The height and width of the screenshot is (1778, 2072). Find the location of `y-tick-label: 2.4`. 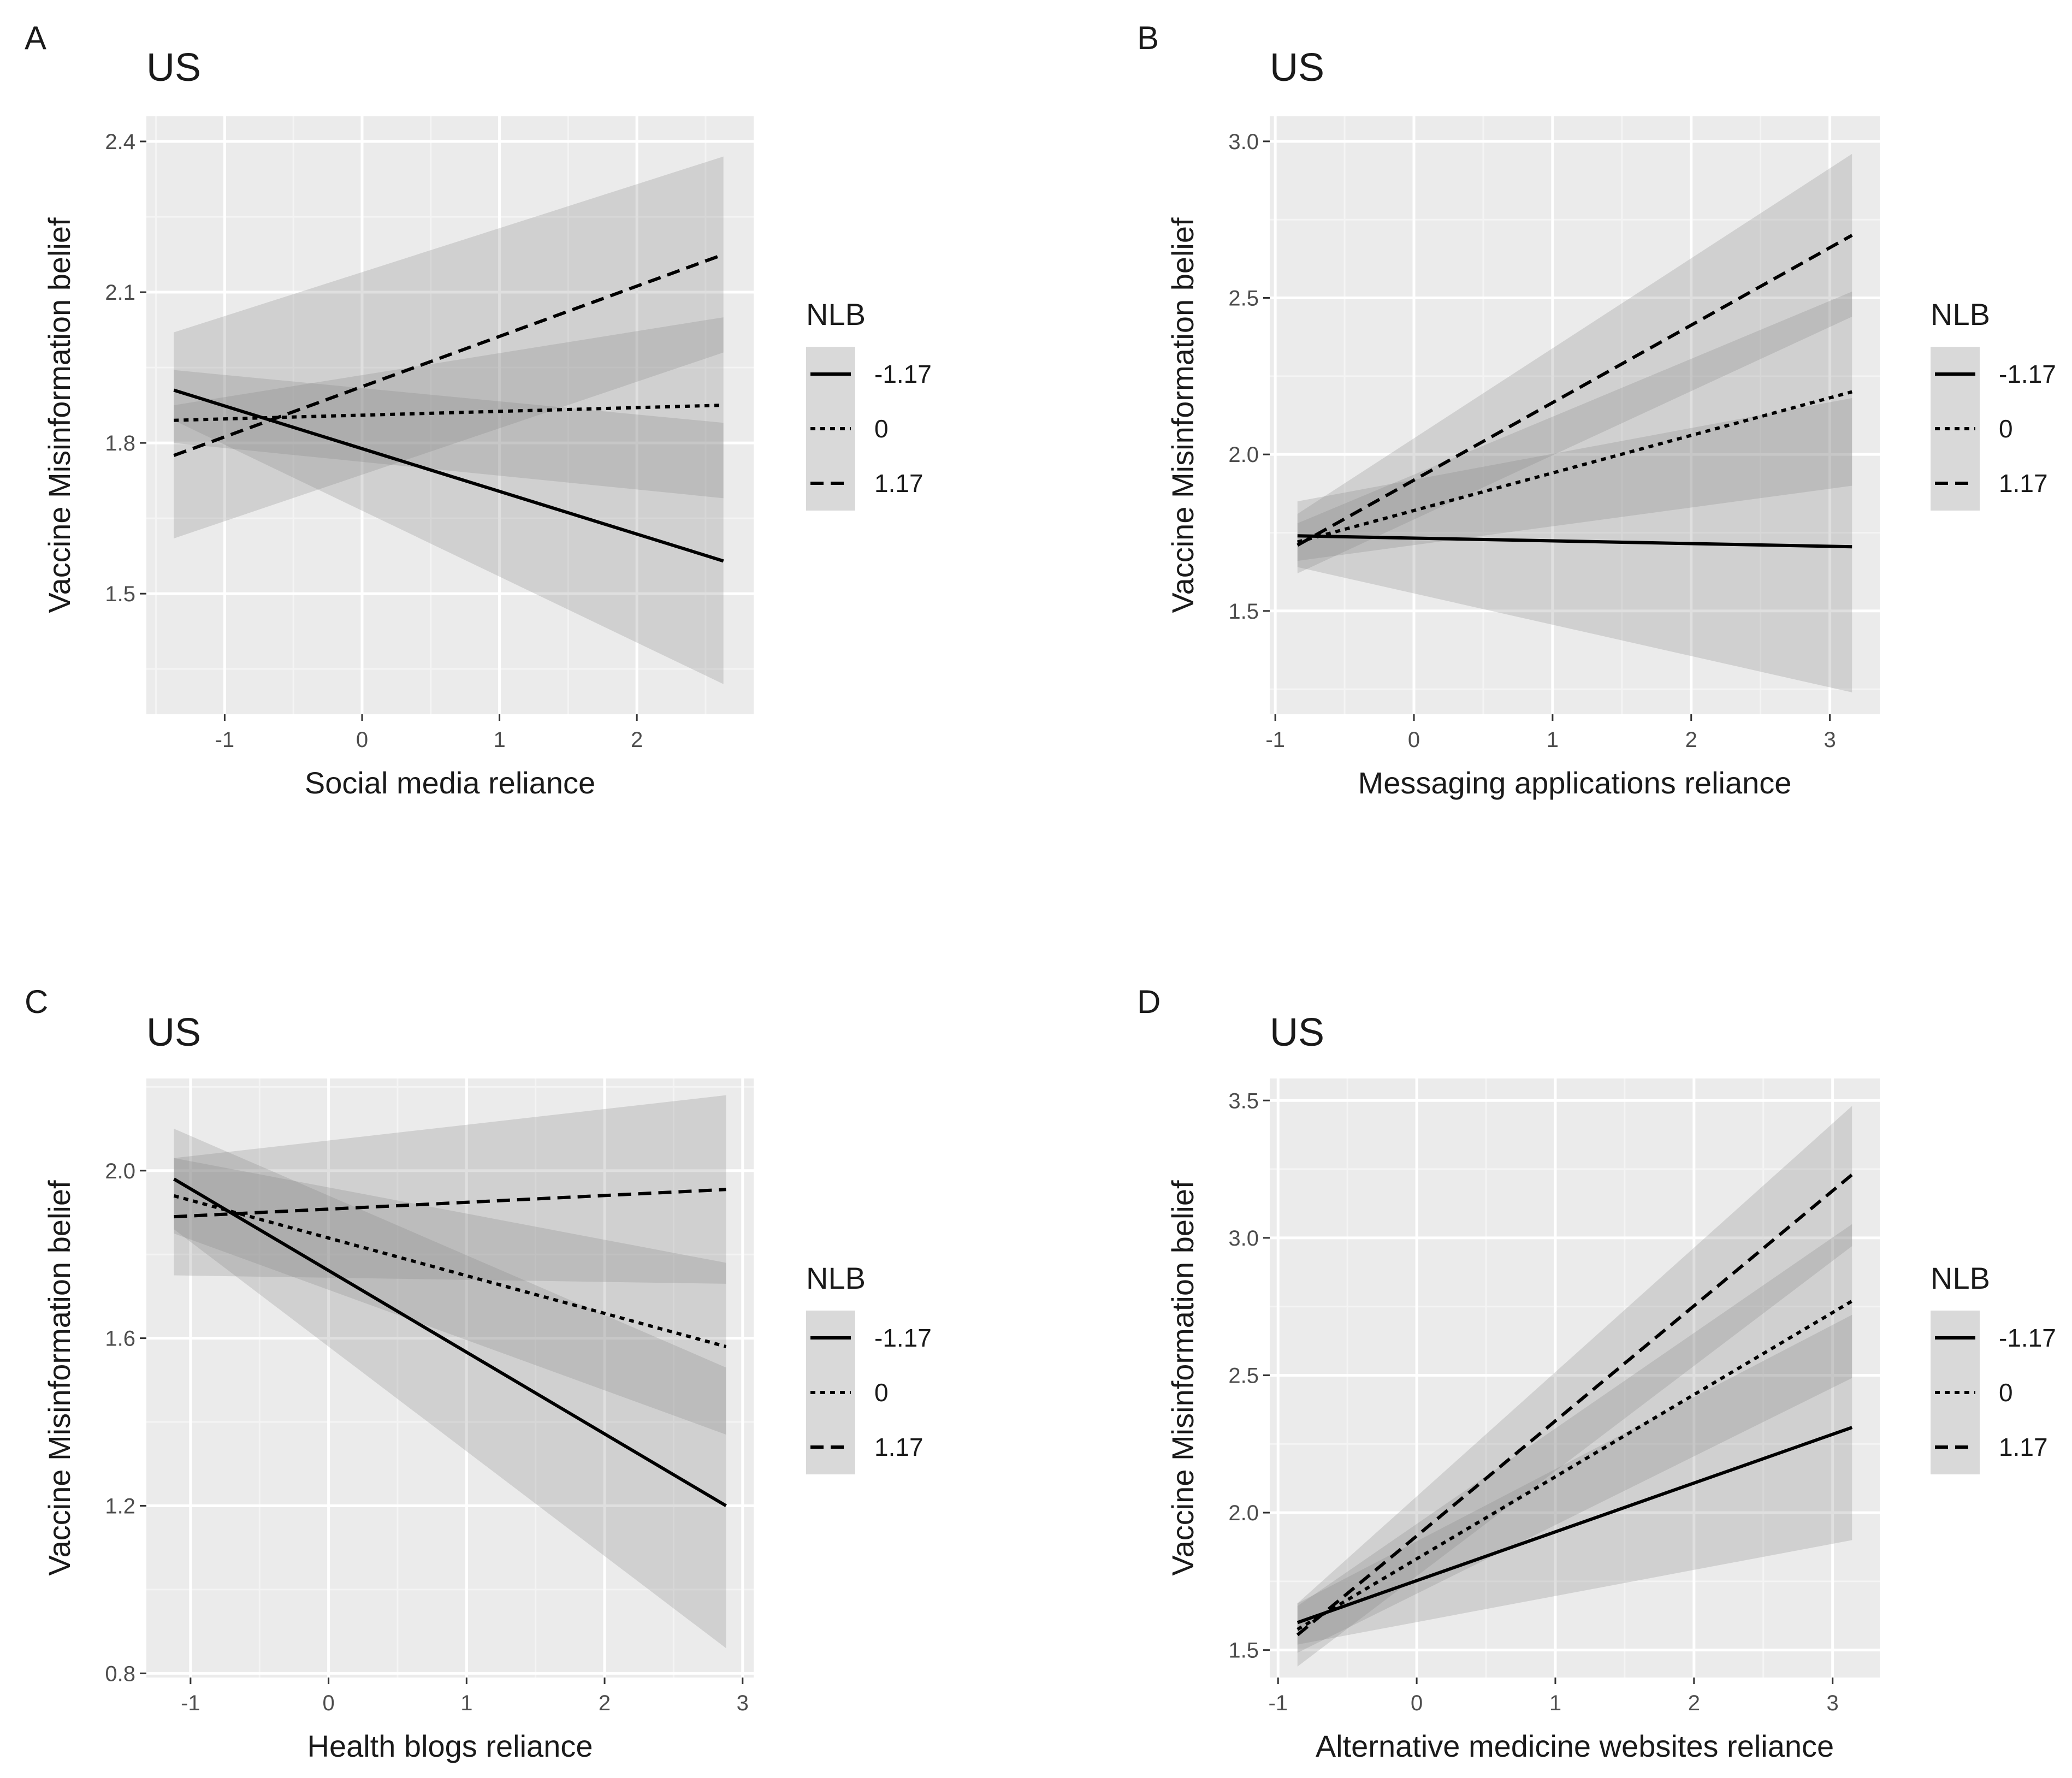

y-tick-label: 2.4 is located at coordinates (120, 142).